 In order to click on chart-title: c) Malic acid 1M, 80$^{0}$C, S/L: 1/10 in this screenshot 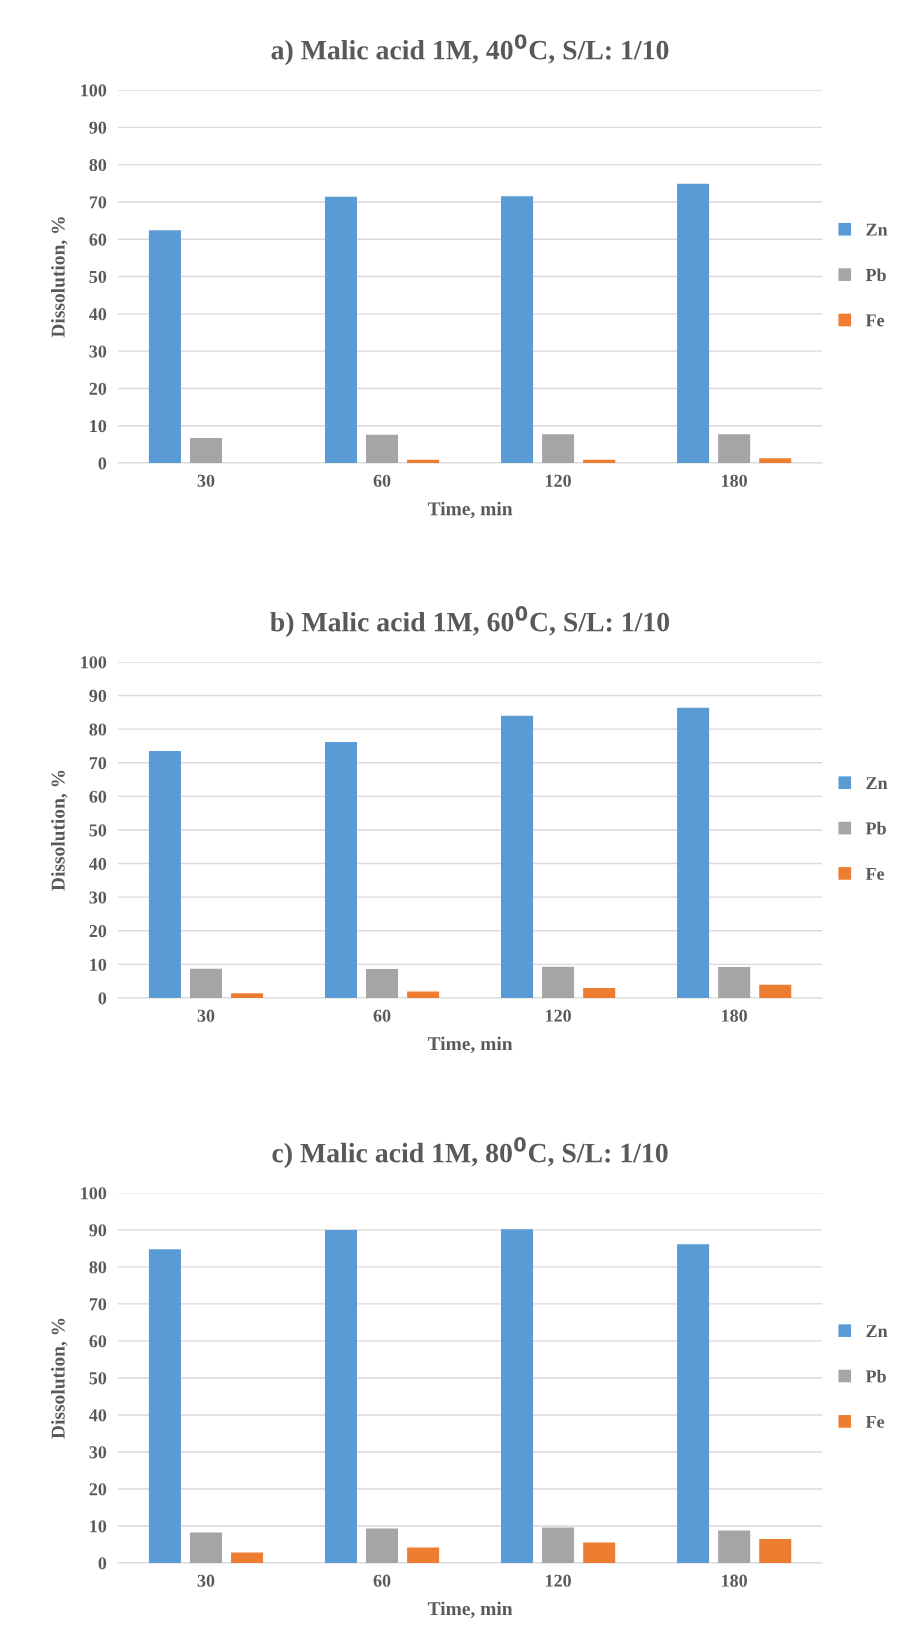, I will do `click(470, 1153)`.